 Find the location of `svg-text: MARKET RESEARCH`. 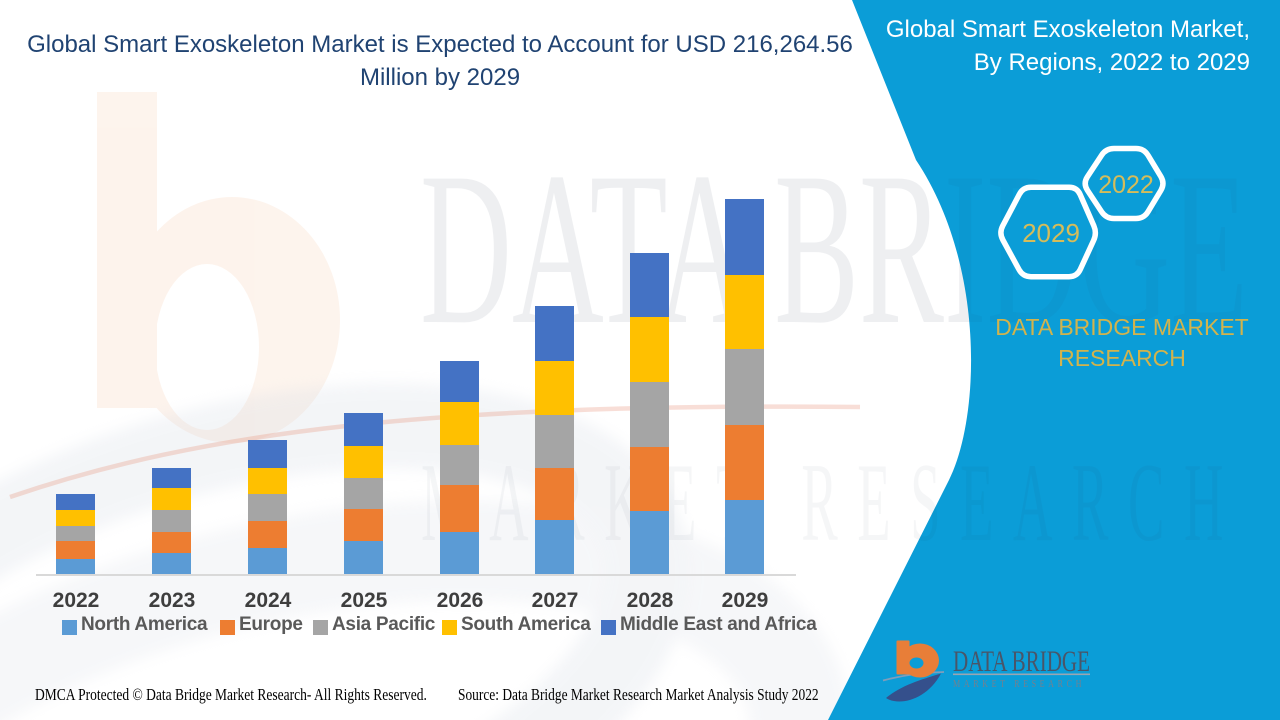

svg-text: MARKET RESEARCH is located at coordinates (1019, 684).